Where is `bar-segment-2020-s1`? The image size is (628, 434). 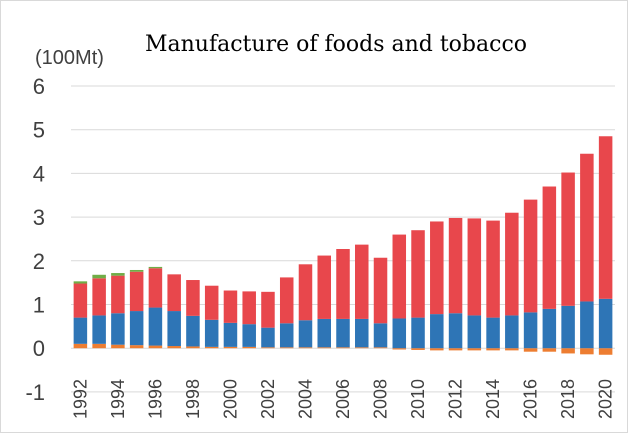
bar-segment-2020-s1 is located at coordinates (605, 323).